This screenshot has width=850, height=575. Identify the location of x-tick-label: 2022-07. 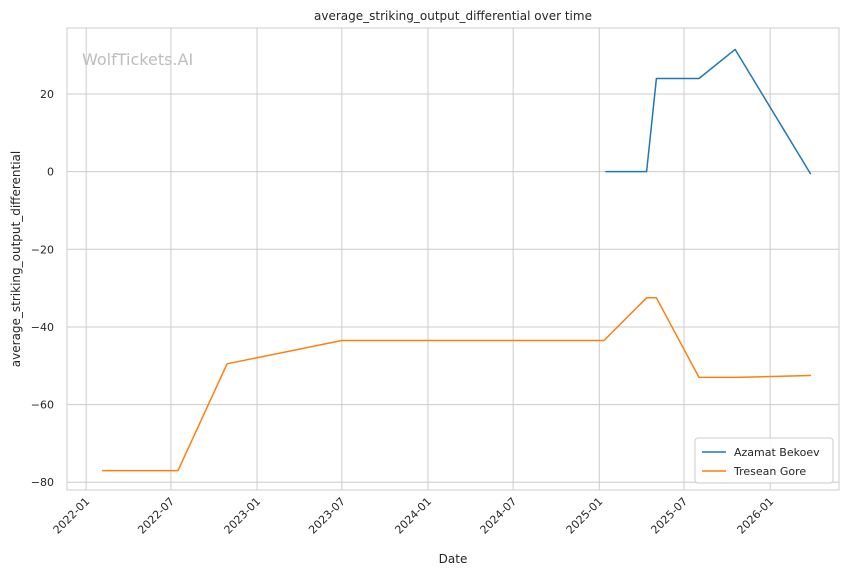
(156, 516).